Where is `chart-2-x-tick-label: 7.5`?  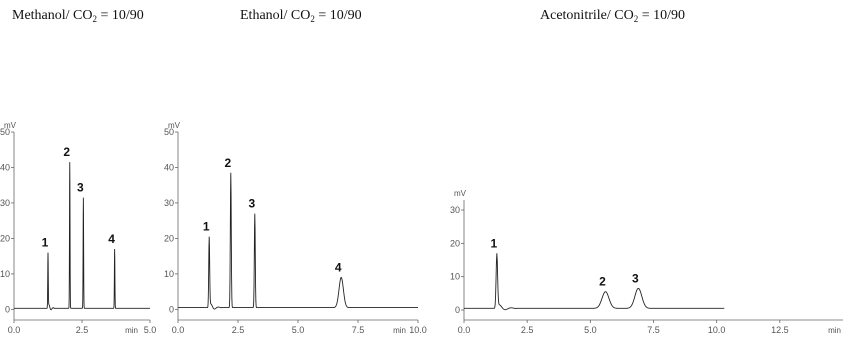 chart-2-x-tick-label: 7.5 is located at coordinates (358, 330).